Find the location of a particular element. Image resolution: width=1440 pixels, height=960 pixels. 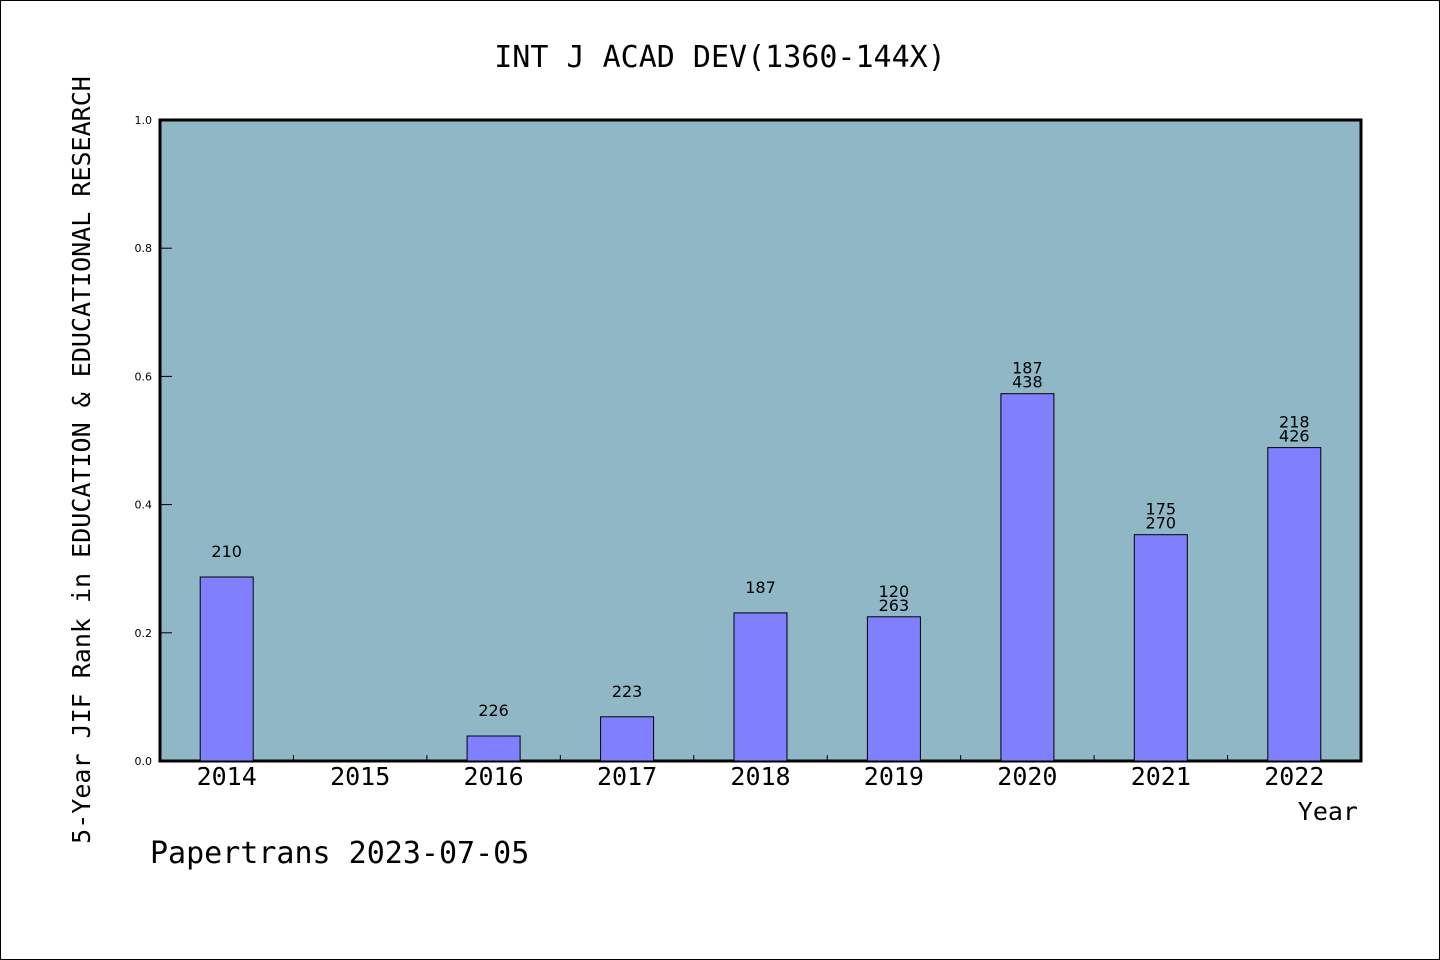

data-label-2022: 426 is located at coordinates (1294, 436).